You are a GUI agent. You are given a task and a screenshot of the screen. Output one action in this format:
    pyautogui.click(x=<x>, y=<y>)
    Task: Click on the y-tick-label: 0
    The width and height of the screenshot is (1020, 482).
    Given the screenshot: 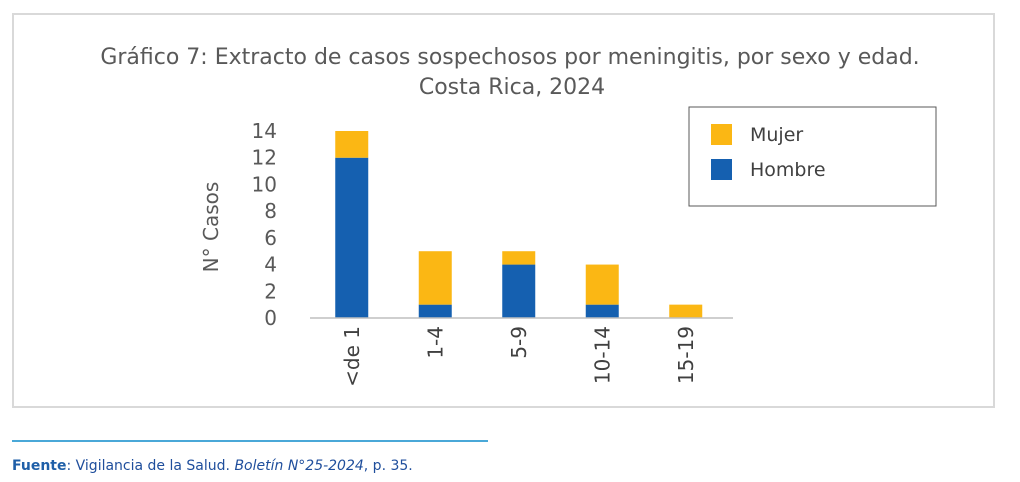 What is the action you would take?
    pyautogui.click(x=270, y=318)
    